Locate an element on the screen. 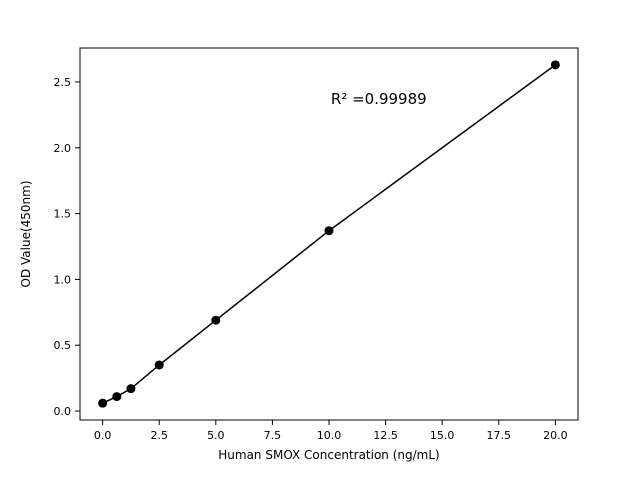  y-tick-label: 2.0 is located at coordinates (63, 148).